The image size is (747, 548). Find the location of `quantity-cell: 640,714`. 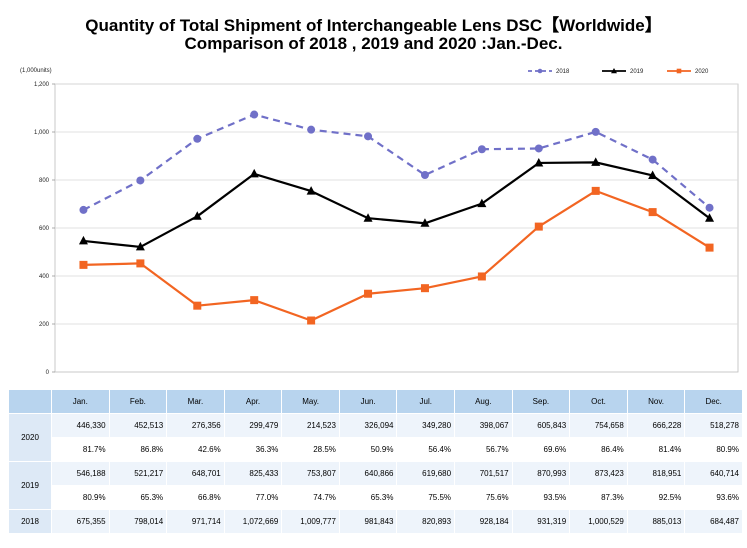

quantity-cell: 640,714 is located at coordinates (713, 473).